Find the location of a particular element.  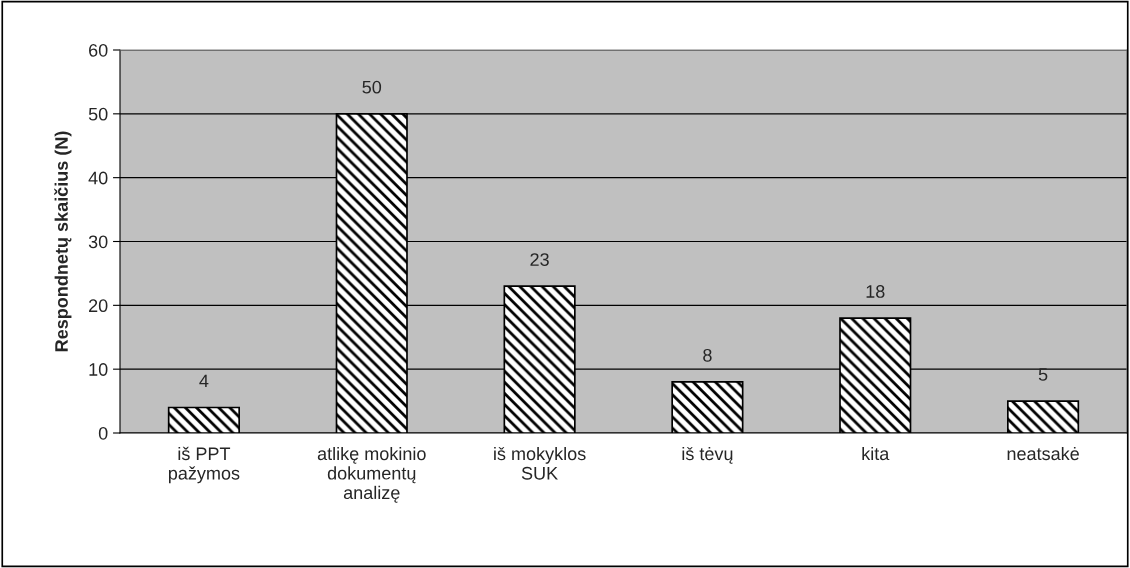

x-tick-label: kita is located at coordinates (876, 453).